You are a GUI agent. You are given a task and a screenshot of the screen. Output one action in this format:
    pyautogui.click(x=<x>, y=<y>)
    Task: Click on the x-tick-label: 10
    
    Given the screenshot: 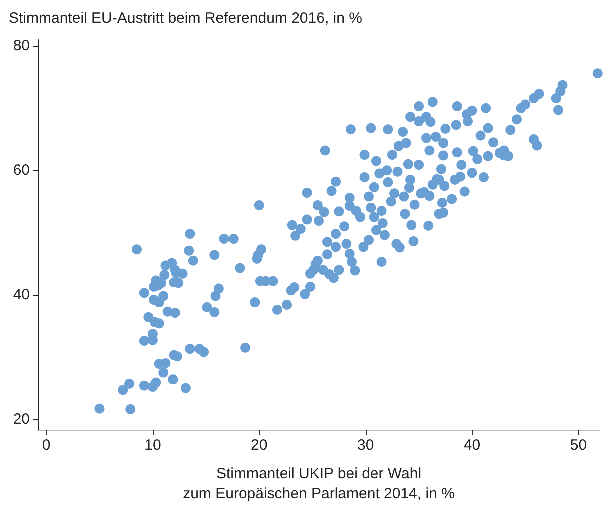 What is the action you would take?
    pyautogui.click(x=153, y=445)
    